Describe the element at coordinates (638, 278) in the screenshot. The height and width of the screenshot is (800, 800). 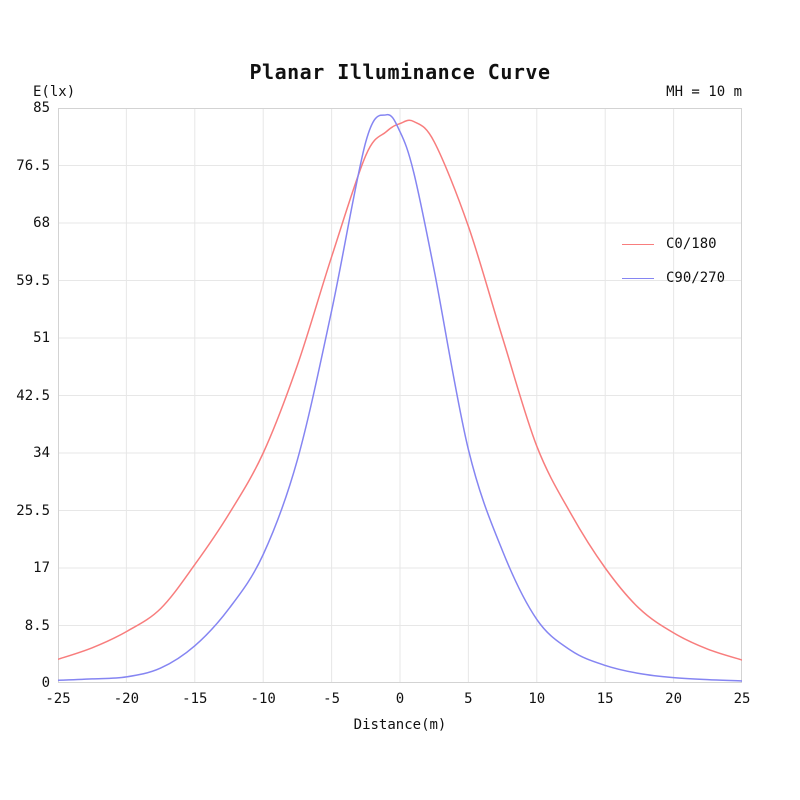
I see `legend-line-blue-icon` at that location.